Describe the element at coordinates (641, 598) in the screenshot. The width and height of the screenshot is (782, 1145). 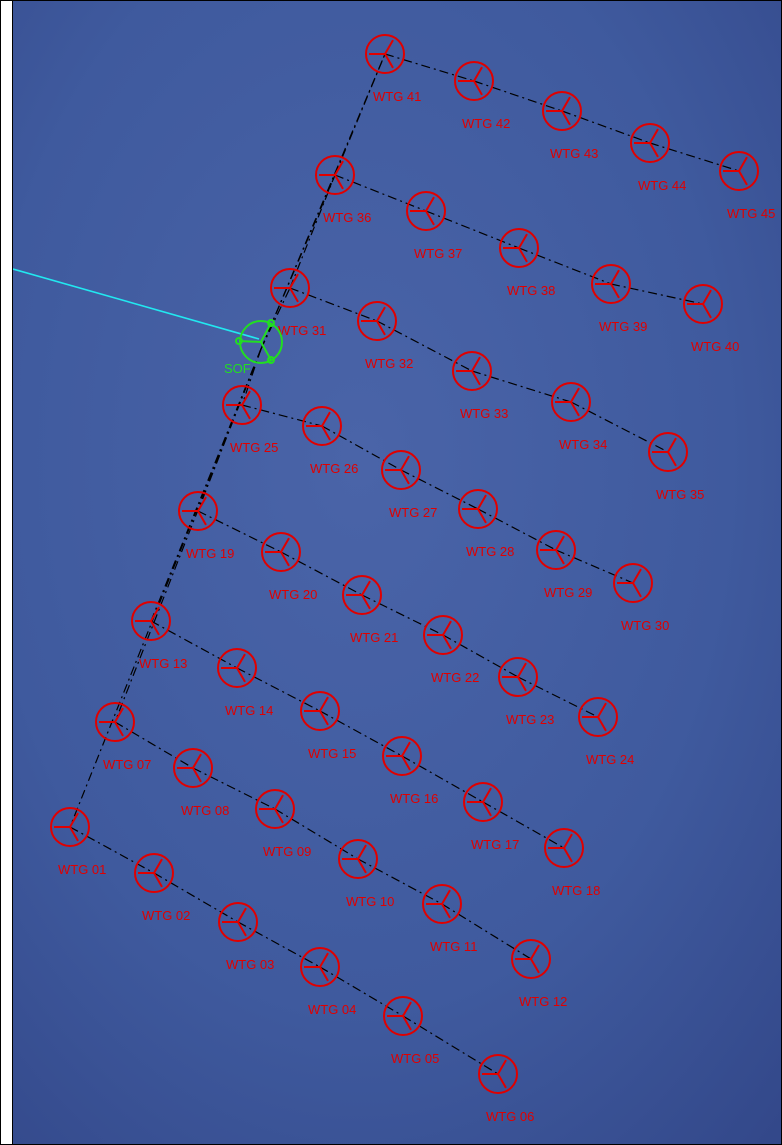
I see `turbine-wtg-30: WTG 30` at that location.